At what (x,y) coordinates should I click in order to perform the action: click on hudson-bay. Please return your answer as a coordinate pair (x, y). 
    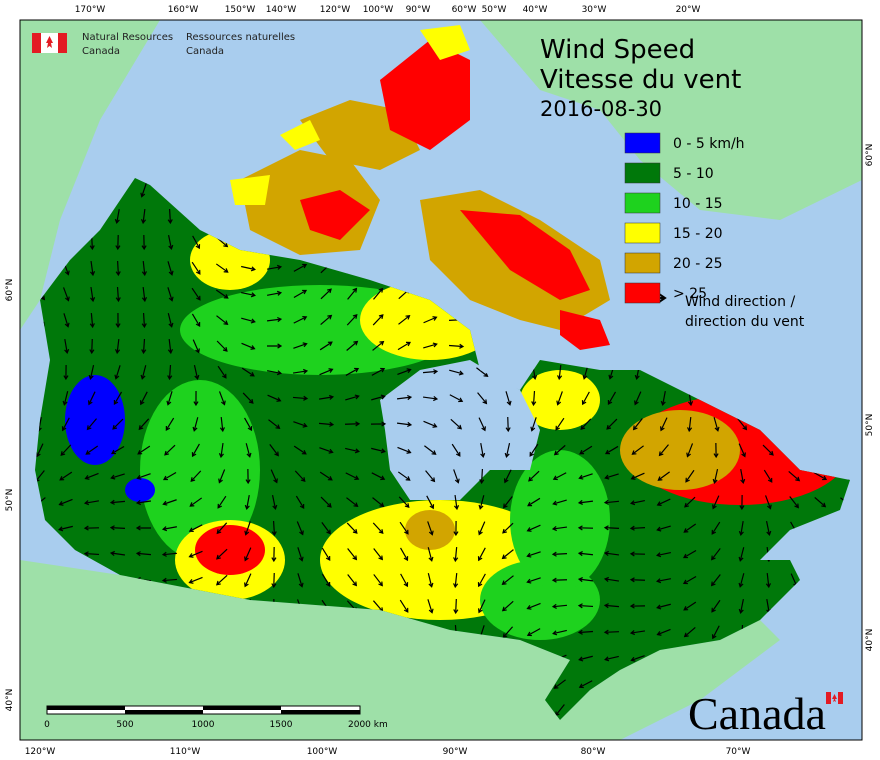
    Looking at the image, I should click on (460, 430).